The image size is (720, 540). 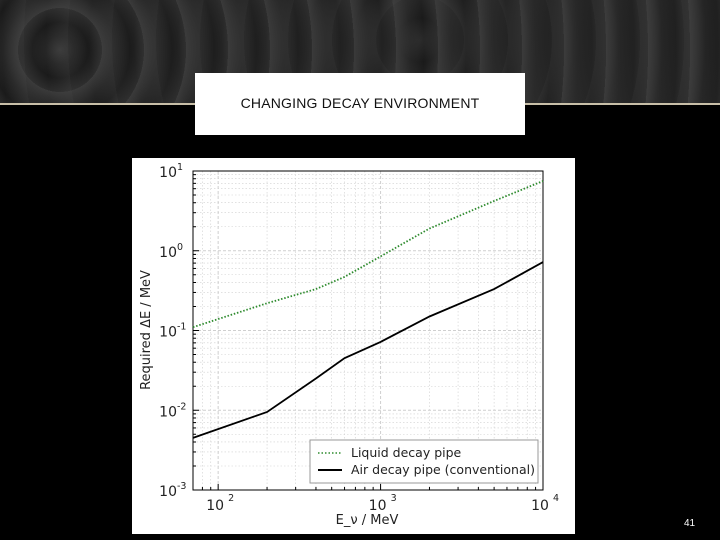 What do you see at coordinates (443, 469) in the screenshot?
I see `legend-label-air: Air decay pipe (conventional)` at bounding box center [443, 469].